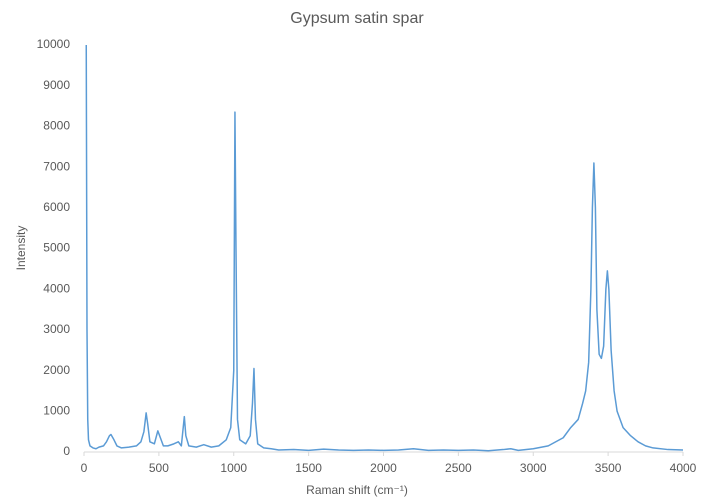 The height and width of the screenshot is (502, 715). I want to click on x-tick-label: 1500, so click(308, 468).